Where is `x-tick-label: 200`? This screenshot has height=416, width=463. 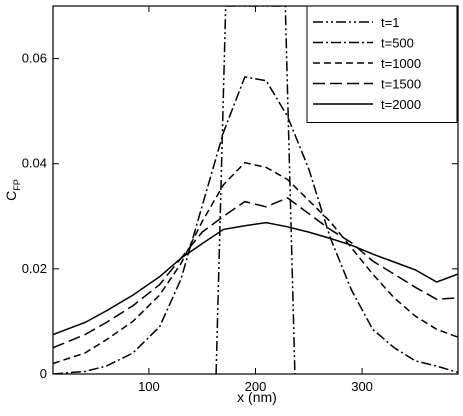
x-tick-label: 200 is located at coordinates (256, 386).